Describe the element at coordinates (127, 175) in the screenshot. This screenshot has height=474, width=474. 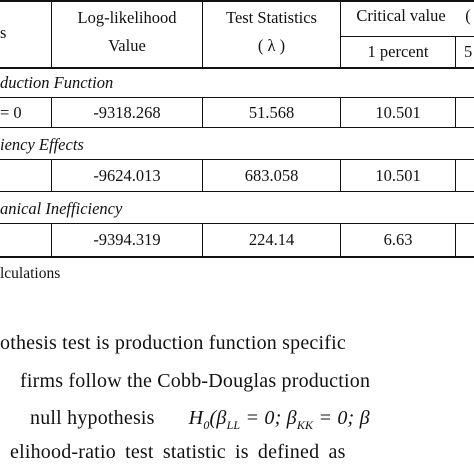
I see `row2-log-likelihood: -9624.013` at that location.